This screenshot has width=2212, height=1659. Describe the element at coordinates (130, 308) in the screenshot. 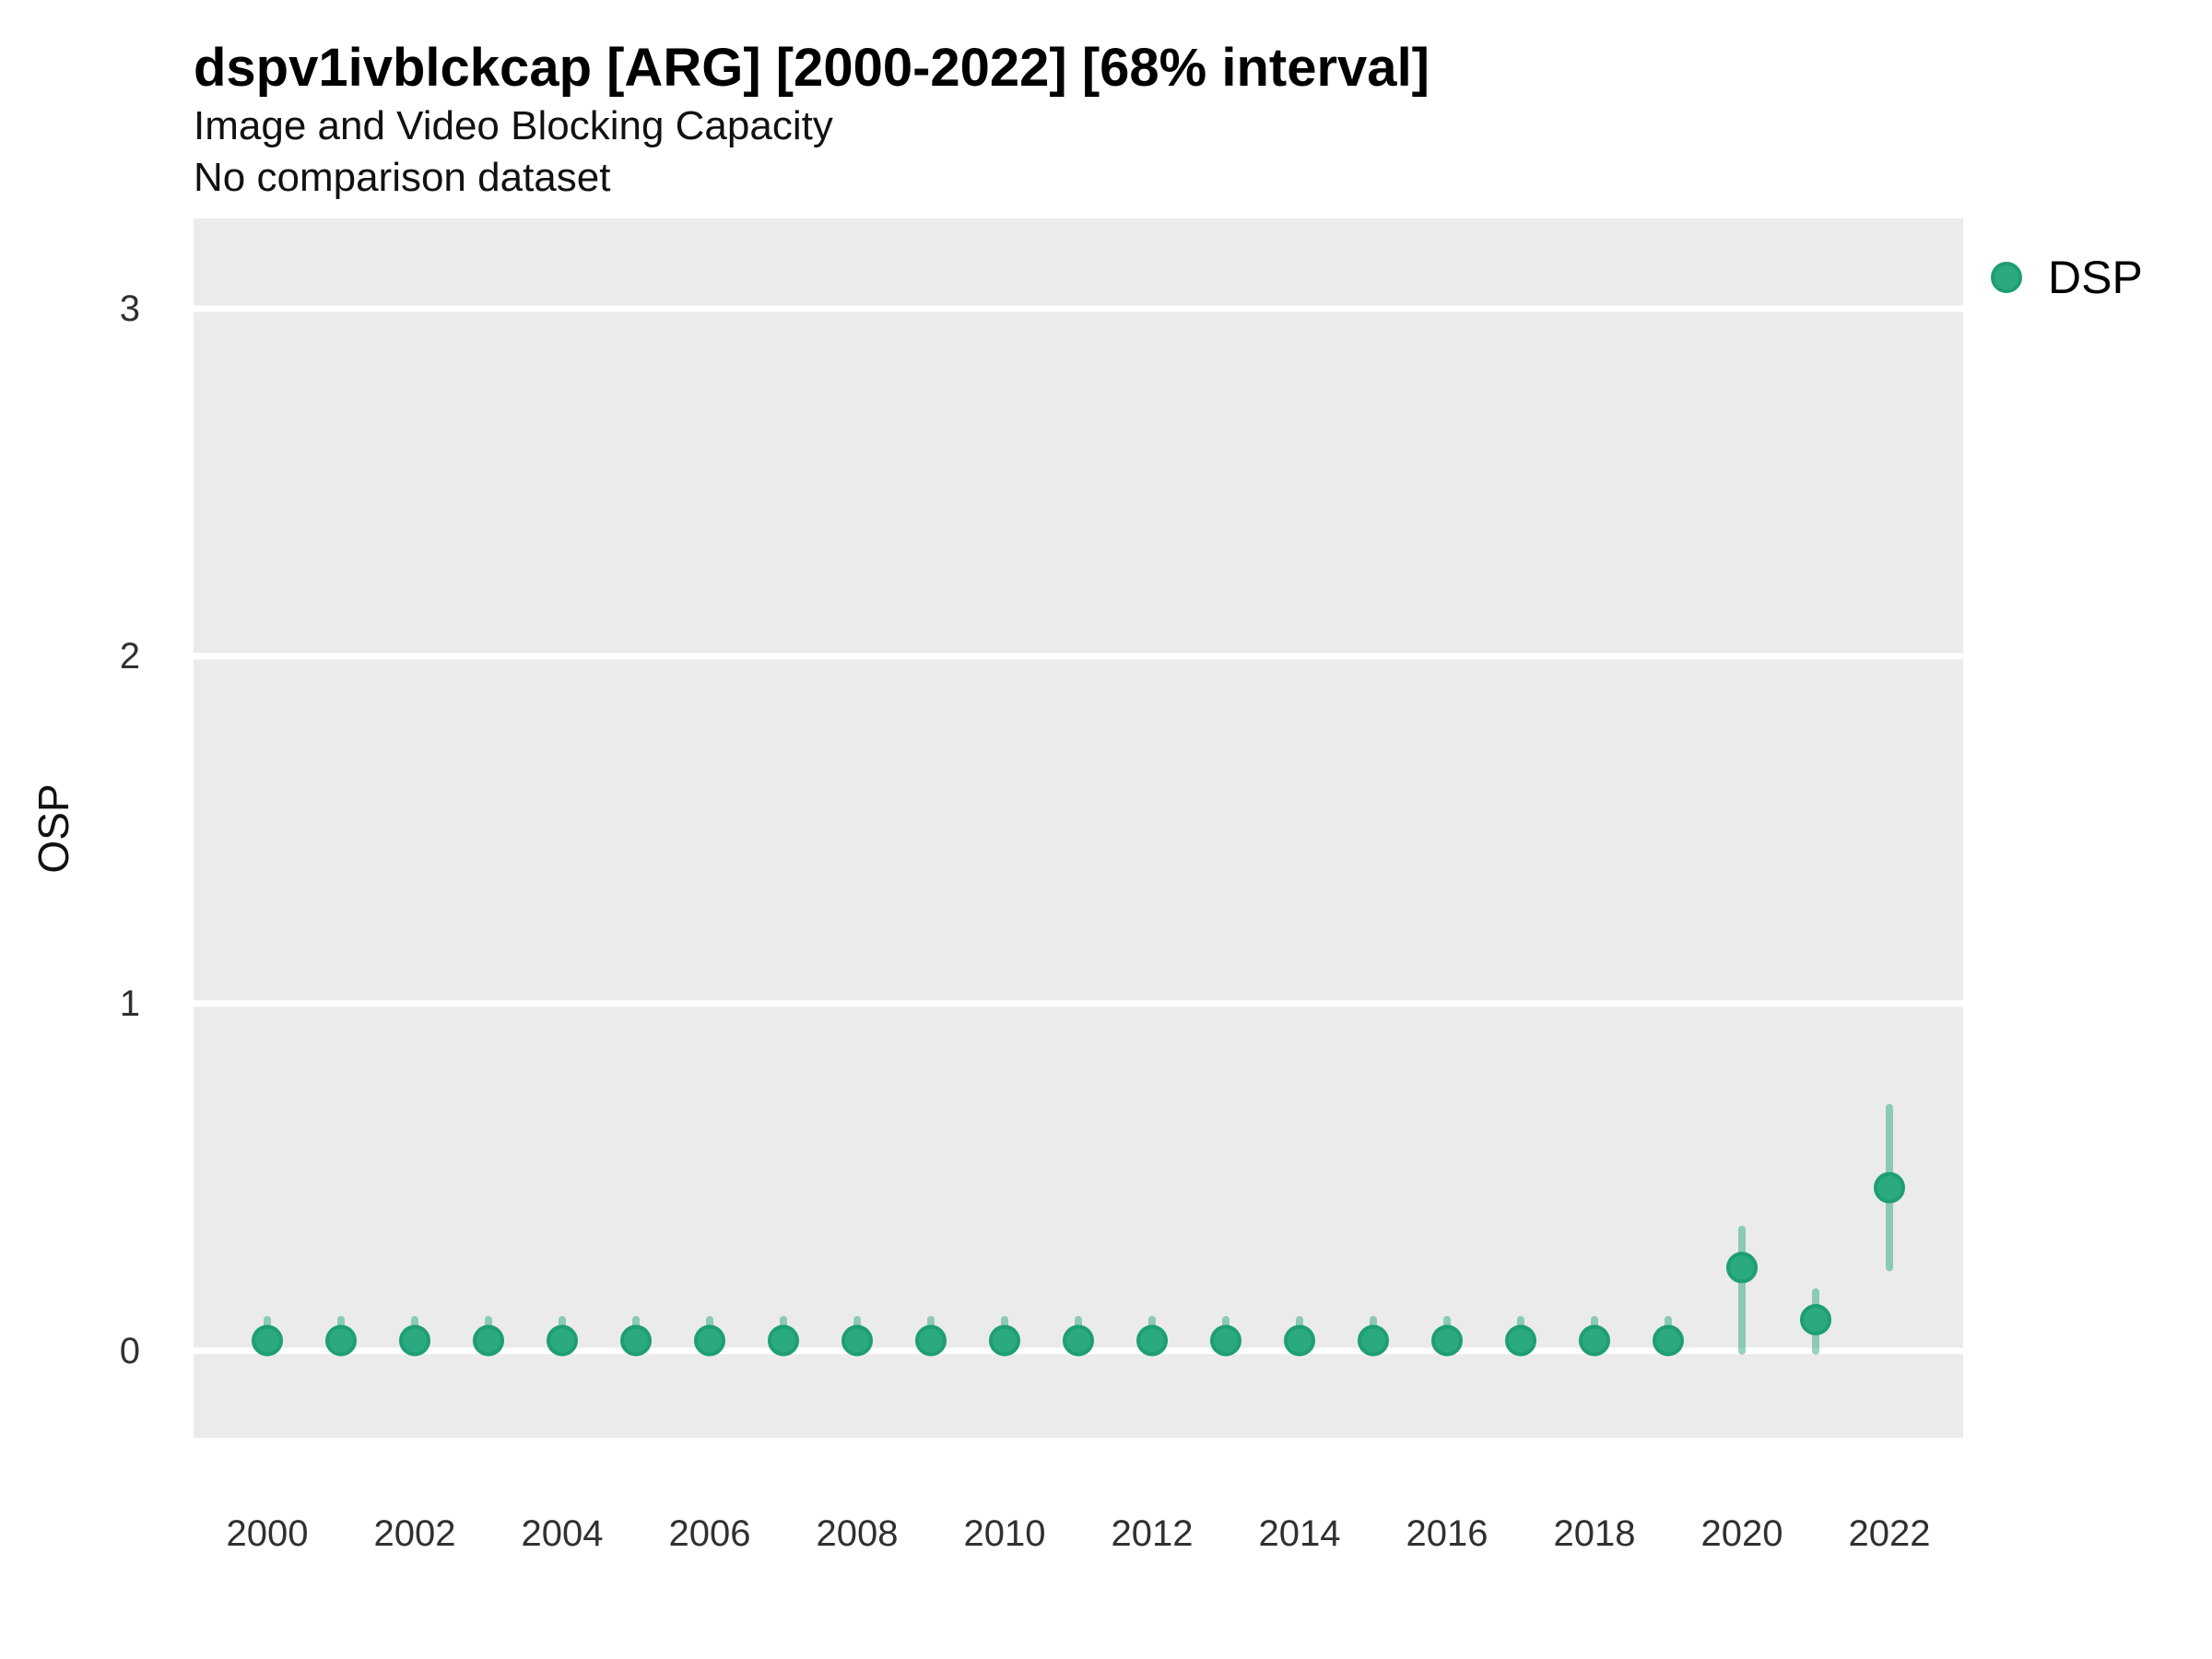

I see `y-tick-label: 3` at that location.